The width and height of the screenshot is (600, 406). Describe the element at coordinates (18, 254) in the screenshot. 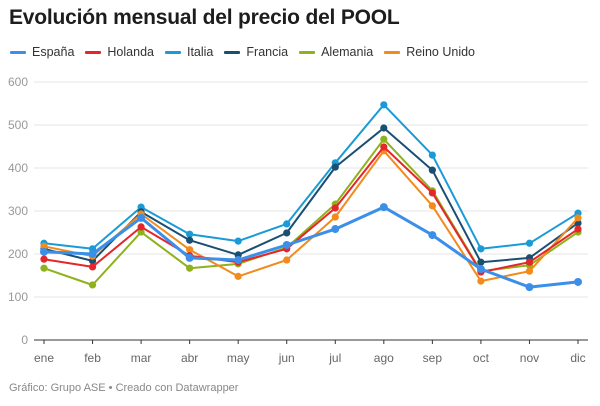

I see `y-tick-label: 200` at that location.